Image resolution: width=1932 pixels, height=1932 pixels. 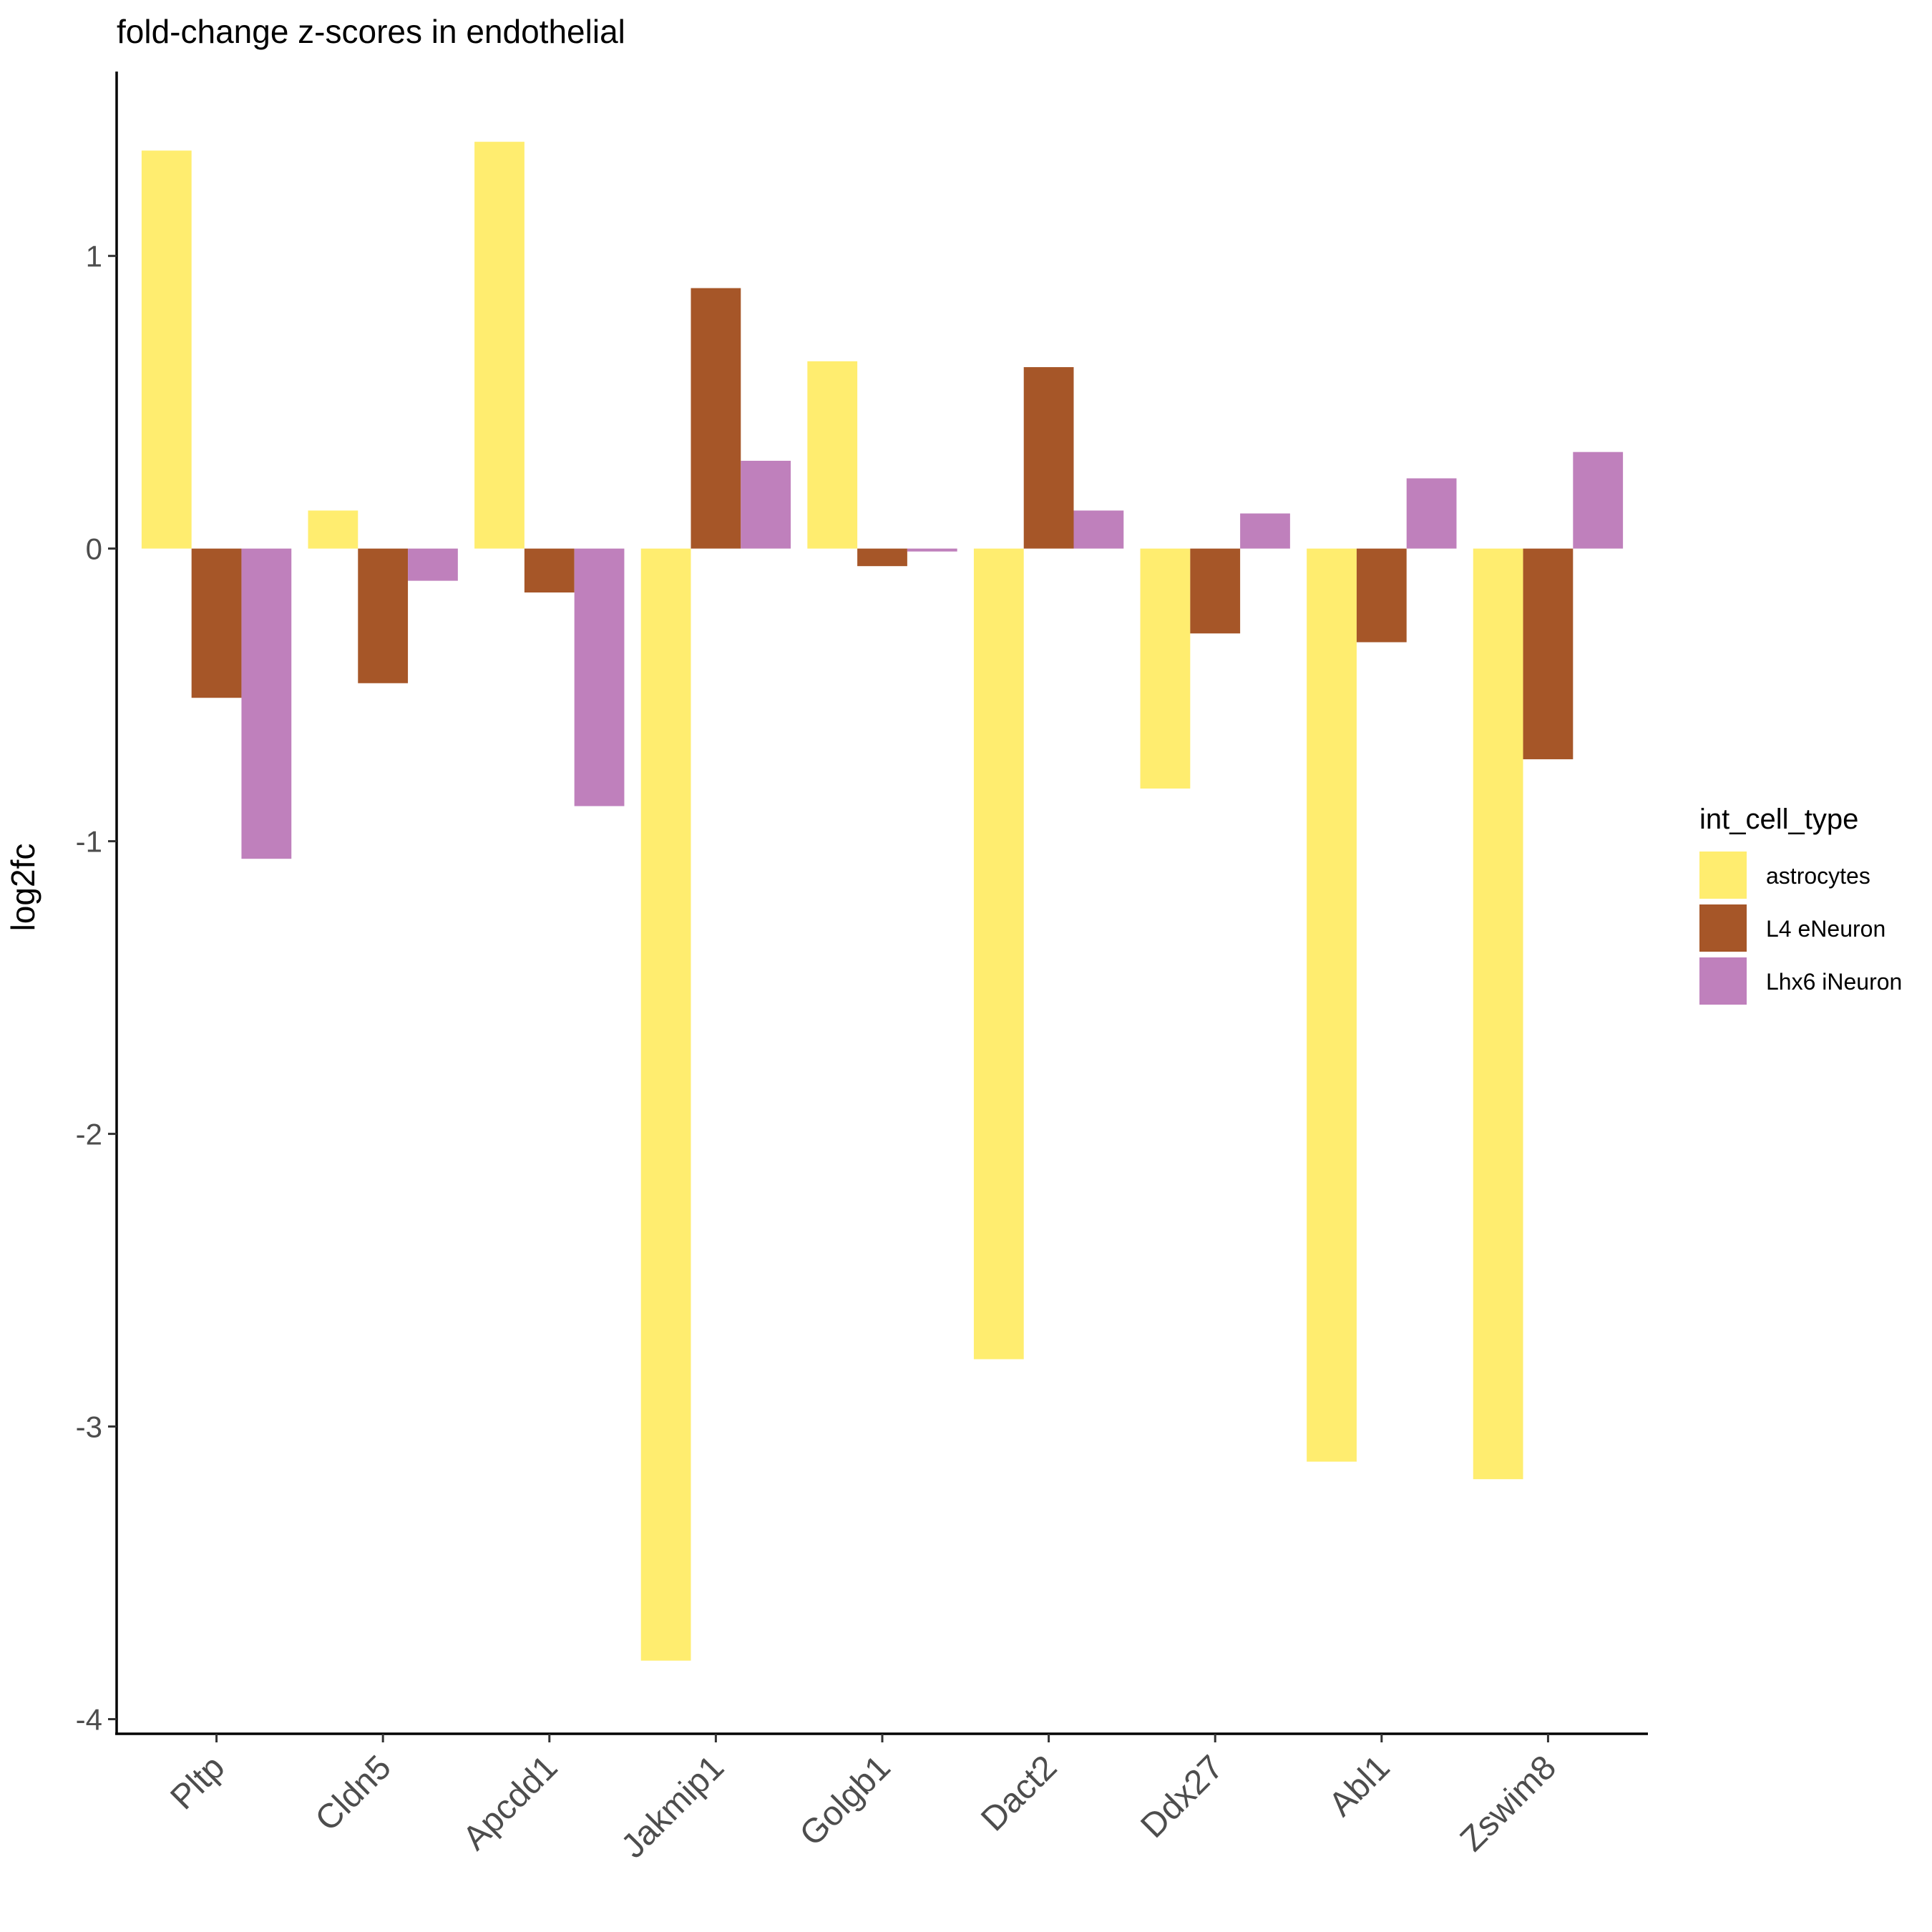 What do you see at coordinates (1332, 1005) in the screenshot?
I see `bar-astrocytes-abl1` at bounding box center [1332, 1005].